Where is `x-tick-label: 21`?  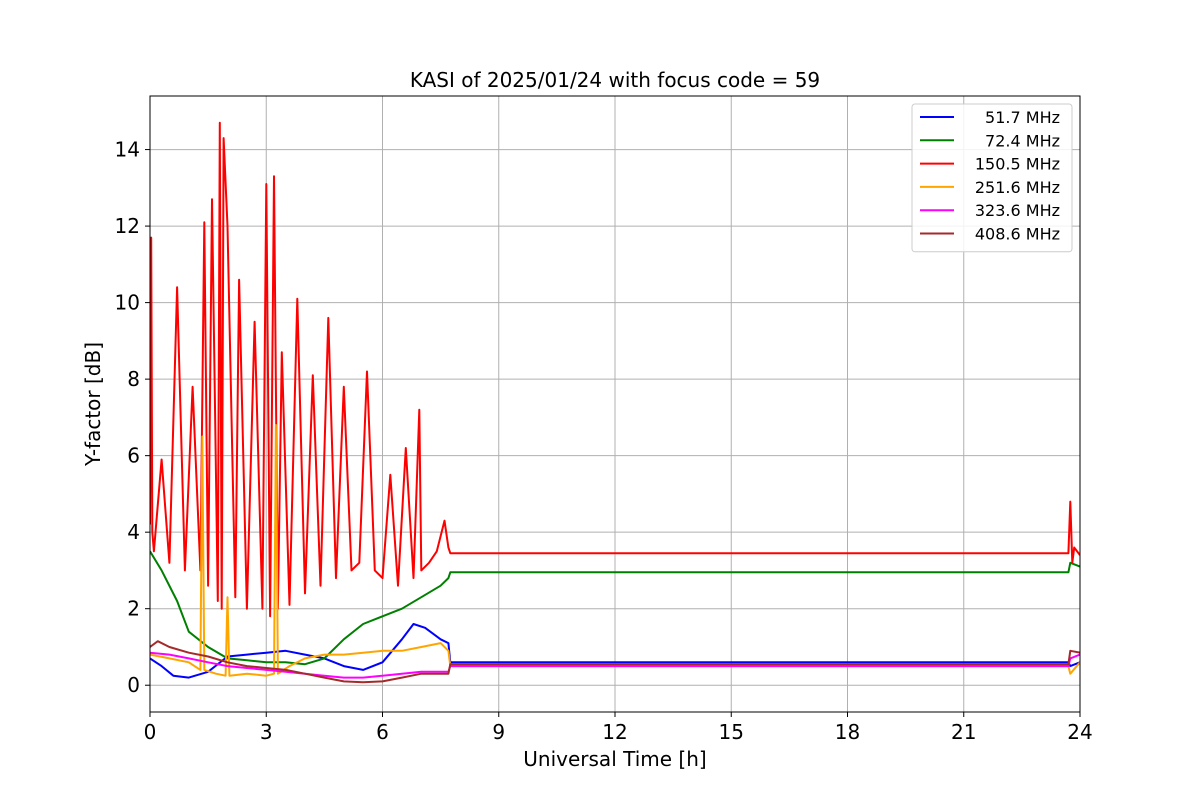
x-tick-label: 21 is located at coordinates (963, 732).